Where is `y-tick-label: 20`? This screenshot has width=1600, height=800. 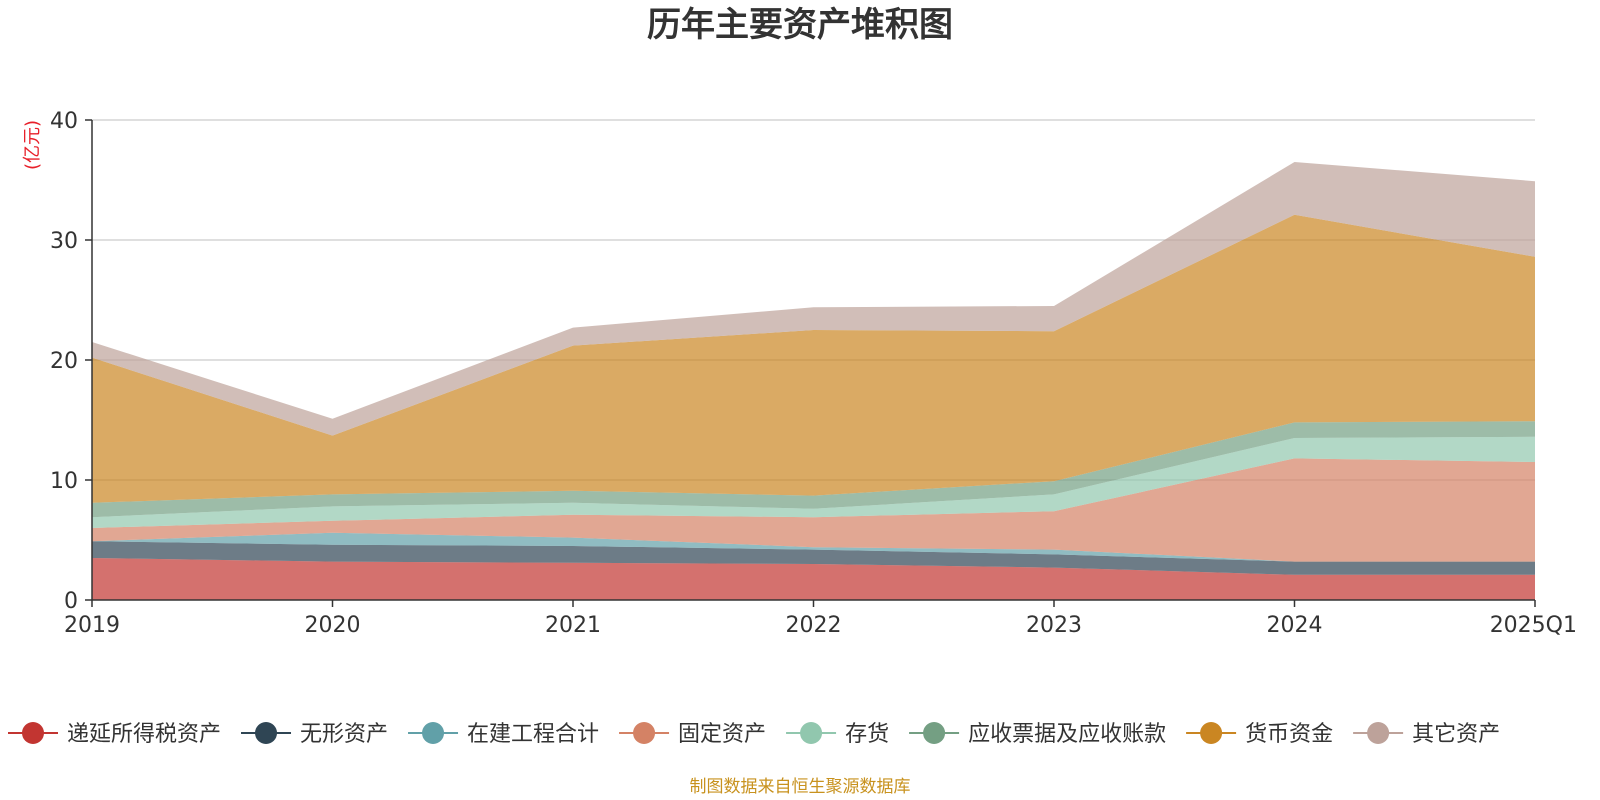
y-tick-label: 20 is located at coordinates (64, 361).